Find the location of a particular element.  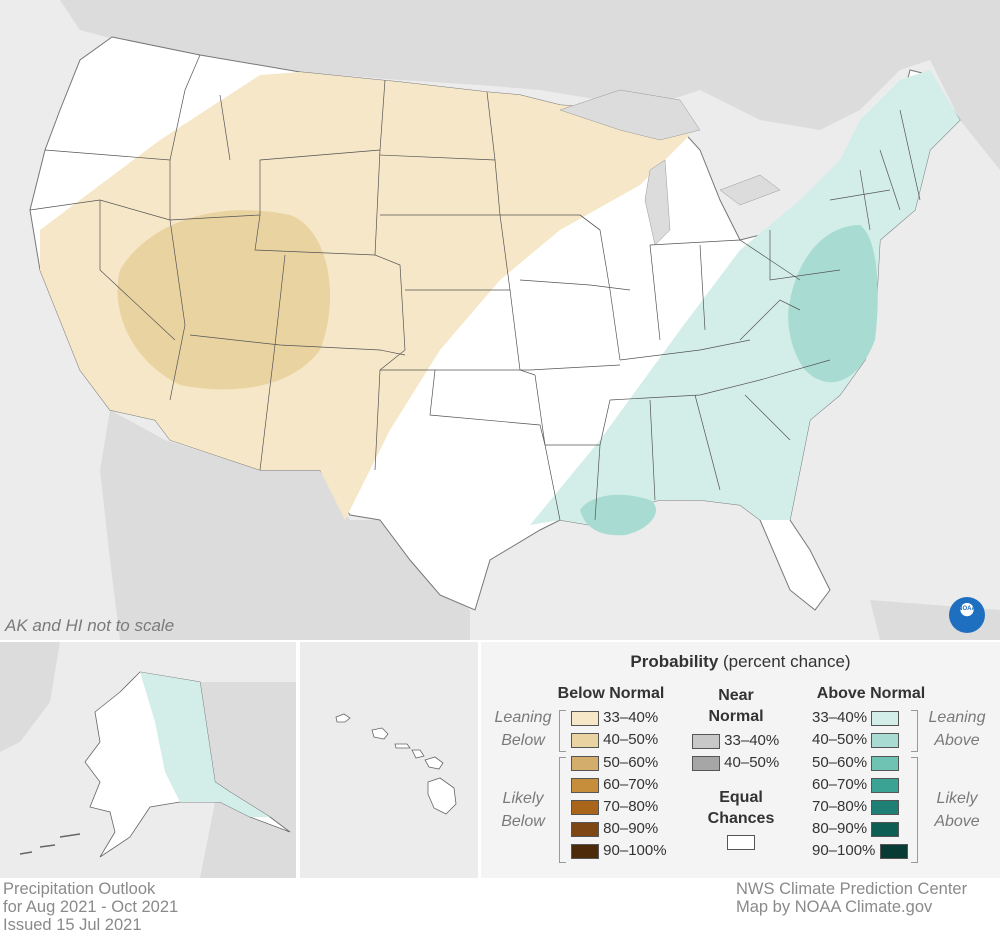

legend-title: Probability (percent chance) is located at coordinates (740, 662).